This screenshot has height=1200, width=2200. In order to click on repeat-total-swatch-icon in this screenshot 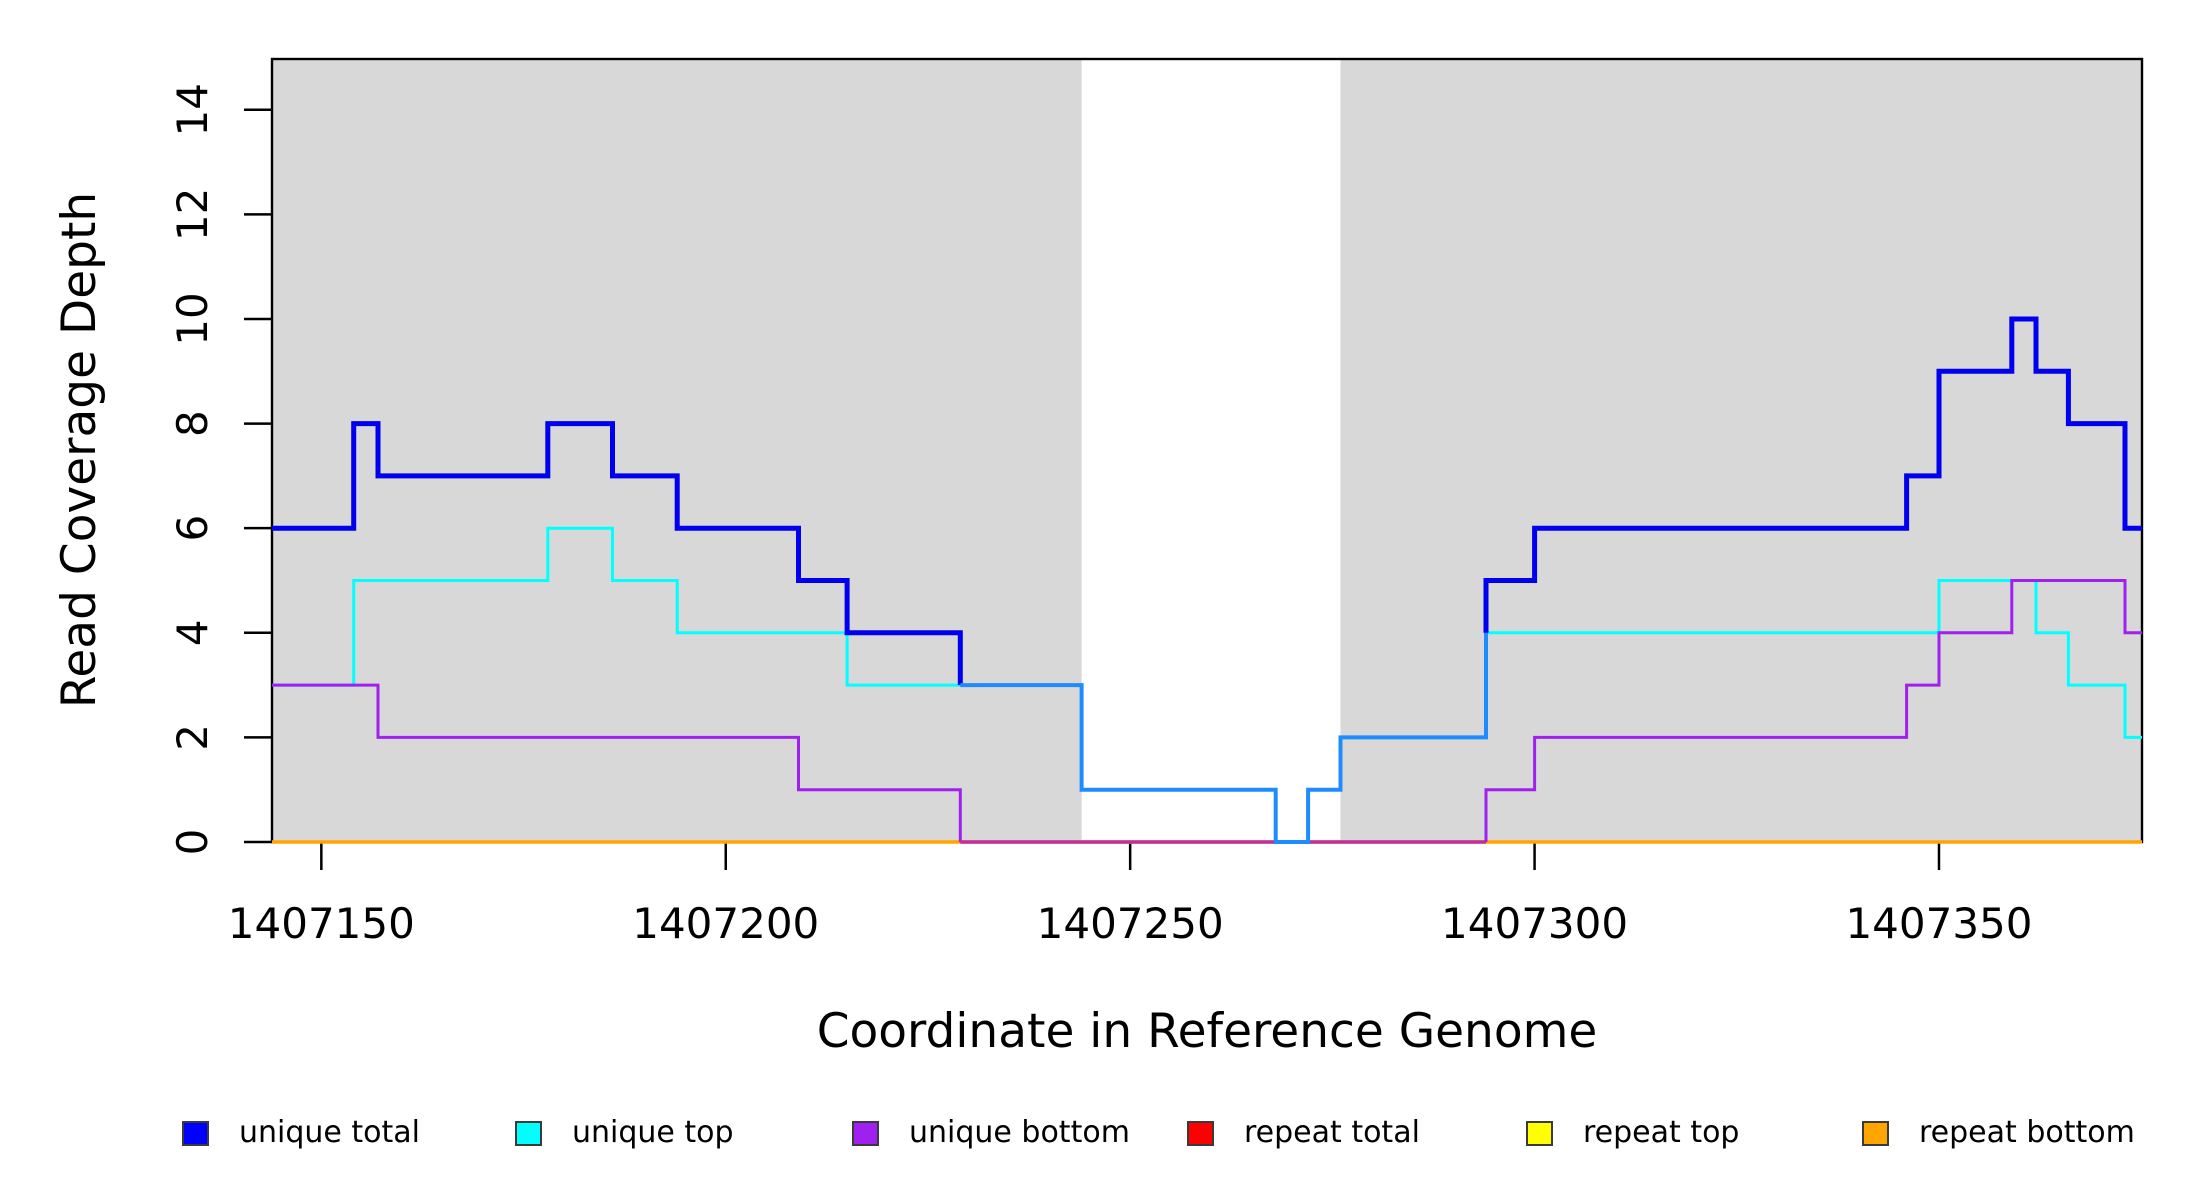, I will do `click(1200, 1133)`.